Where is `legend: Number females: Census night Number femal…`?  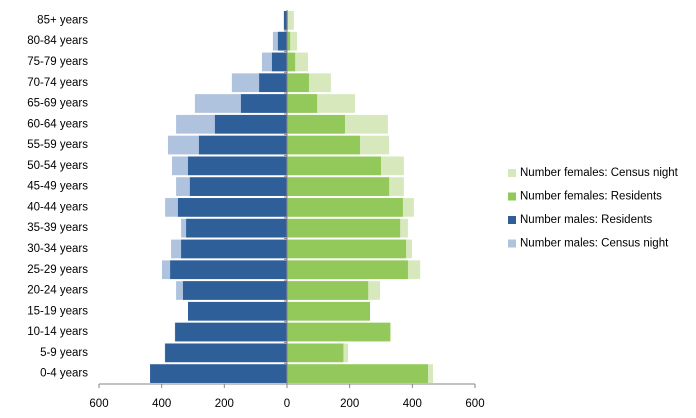 legend: Number females: Census night Number femal… is located at coordinates (593, 208).